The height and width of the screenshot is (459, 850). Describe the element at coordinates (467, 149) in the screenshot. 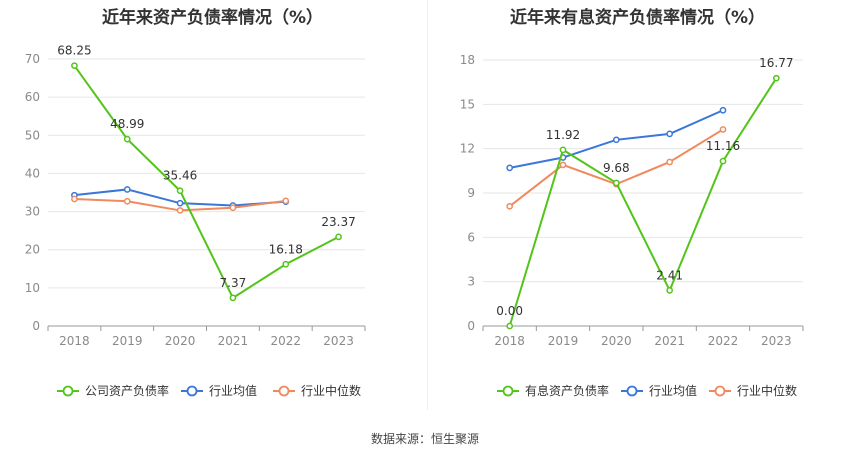

I see `y-tick-label: 12` at that location.